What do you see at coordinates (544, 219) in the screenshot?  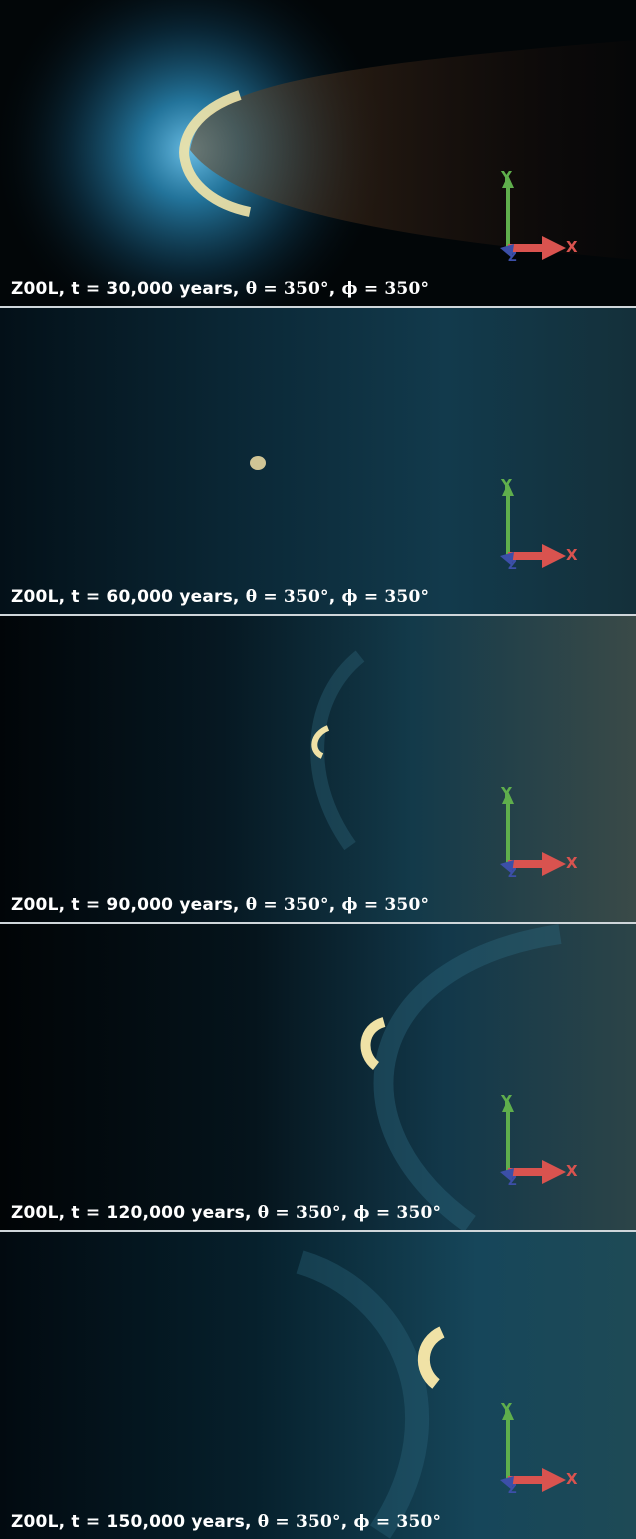 I see `axis-triad-1: Y X Z` at bounding box center [544, 219].